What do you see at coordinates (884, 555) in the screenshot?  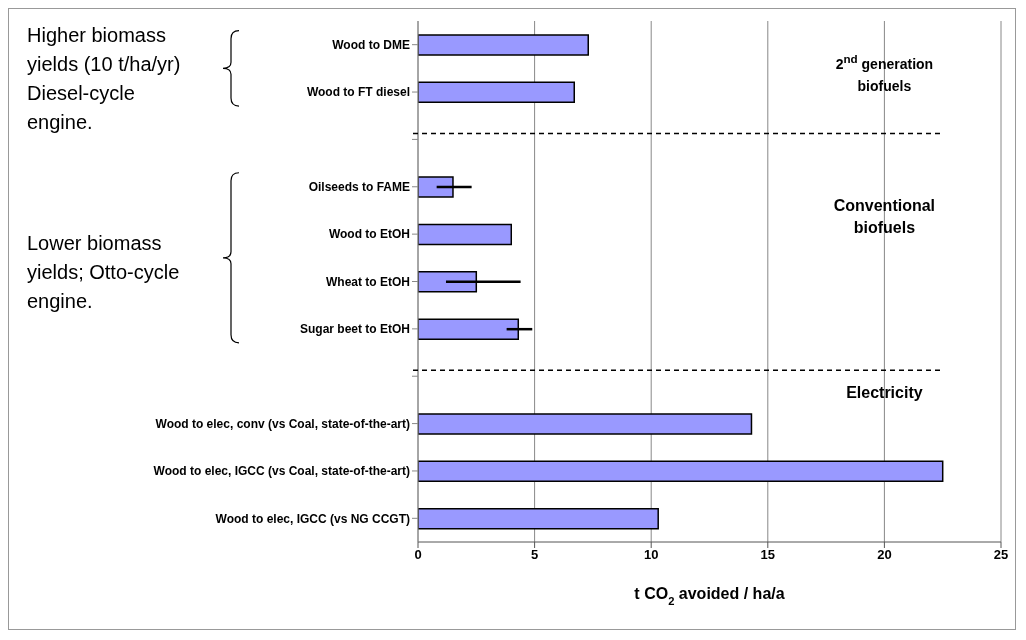 I see `x-tick-label: 20` at bounding box center [884, 555].